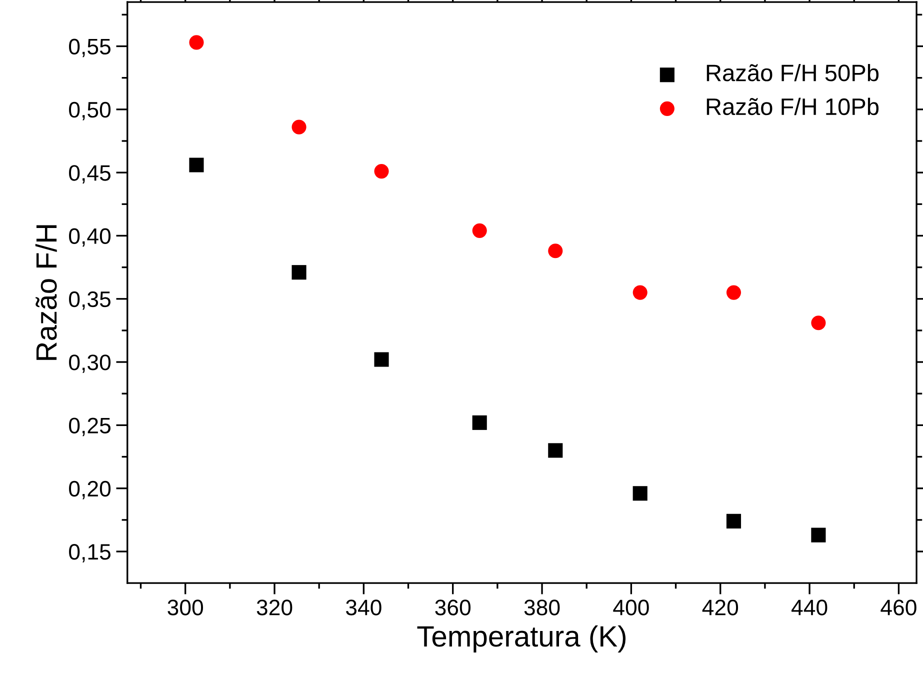  I want to click on x-tick-label: 460, so click(898, 608).